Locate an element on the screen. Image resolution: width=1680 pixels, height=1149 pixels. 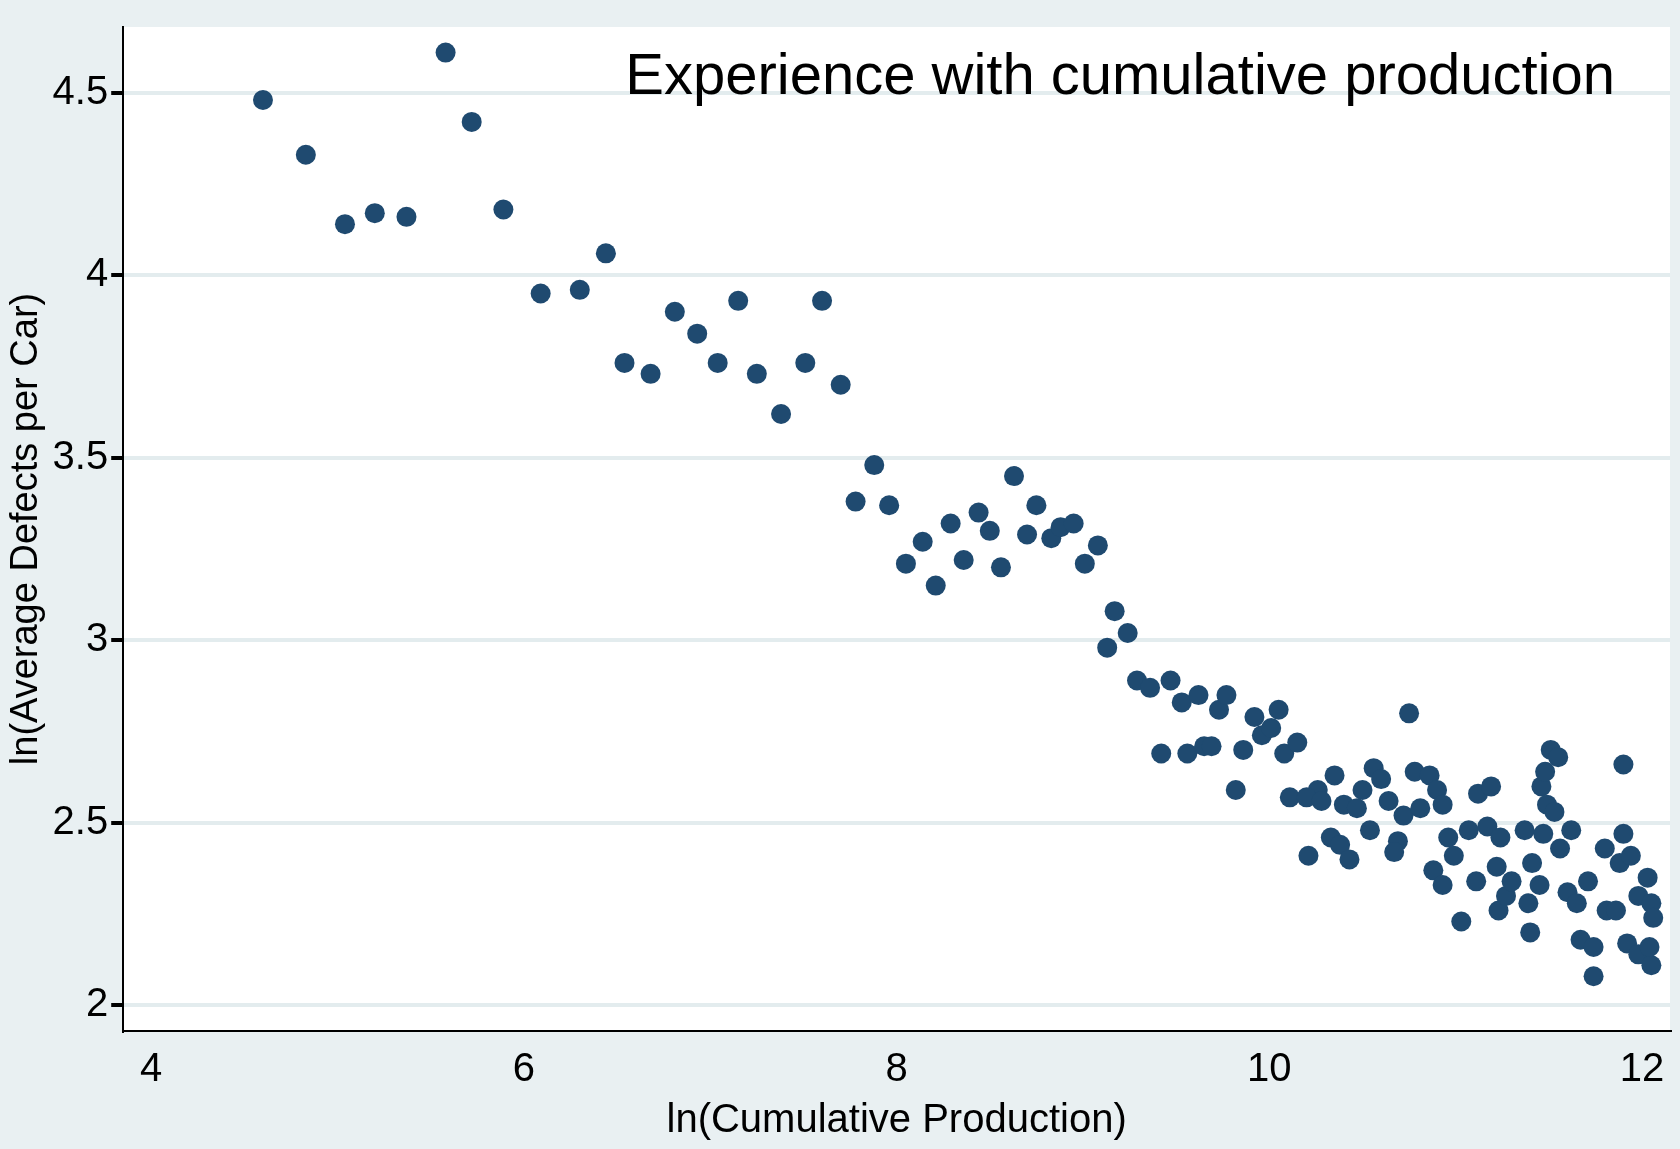
y-tick-label: 3.5 is located at coordinates (80, 454).